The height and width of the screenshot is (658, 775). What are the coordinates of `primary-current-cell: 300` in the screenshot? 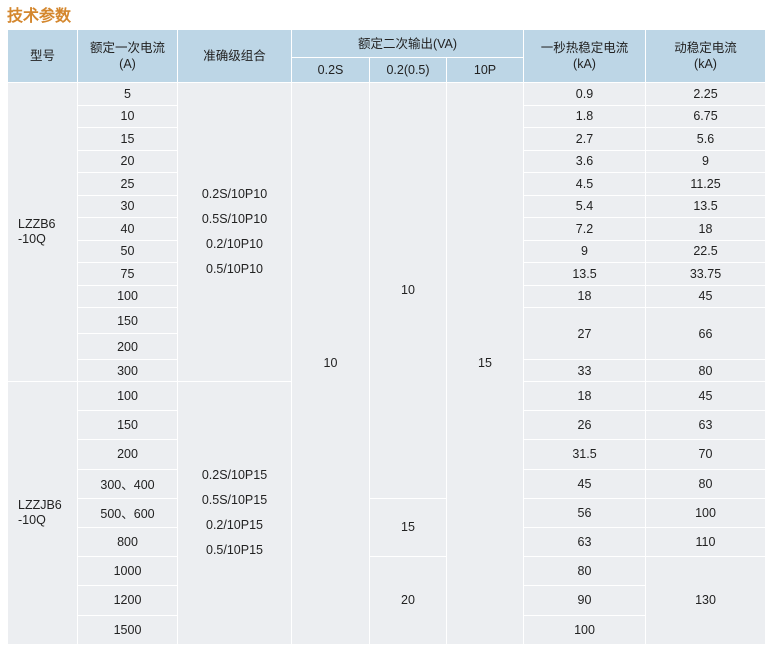 It's located at (127, 370).